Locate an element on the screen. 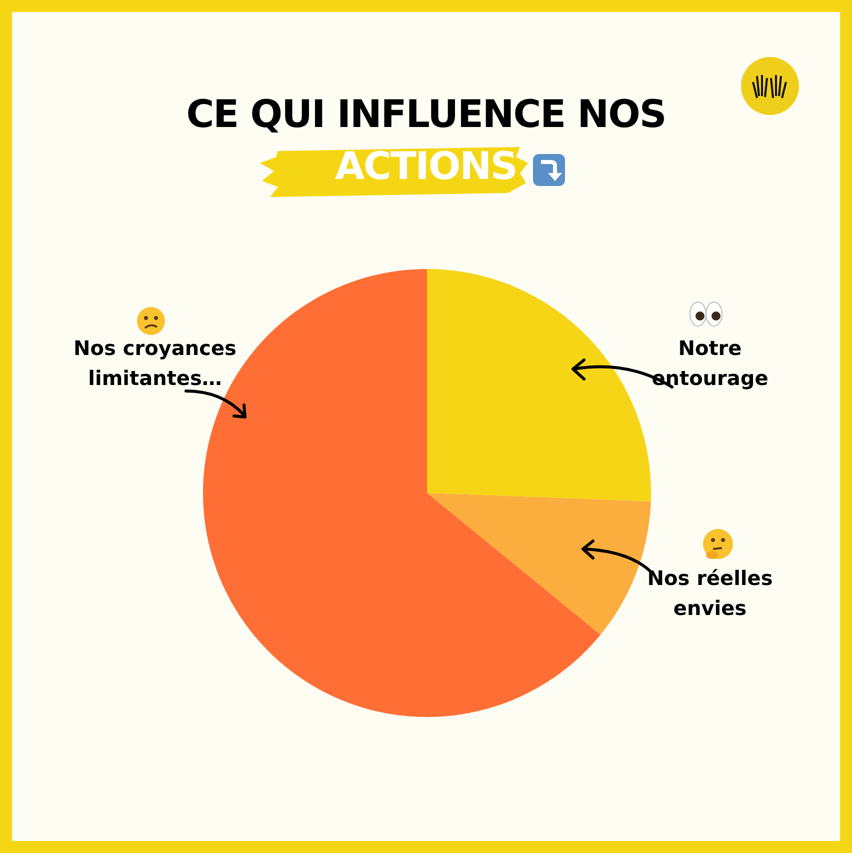 This screenshot has height=853, width=852. slice-label: Notre entourage is located at coordinates (710, 363).